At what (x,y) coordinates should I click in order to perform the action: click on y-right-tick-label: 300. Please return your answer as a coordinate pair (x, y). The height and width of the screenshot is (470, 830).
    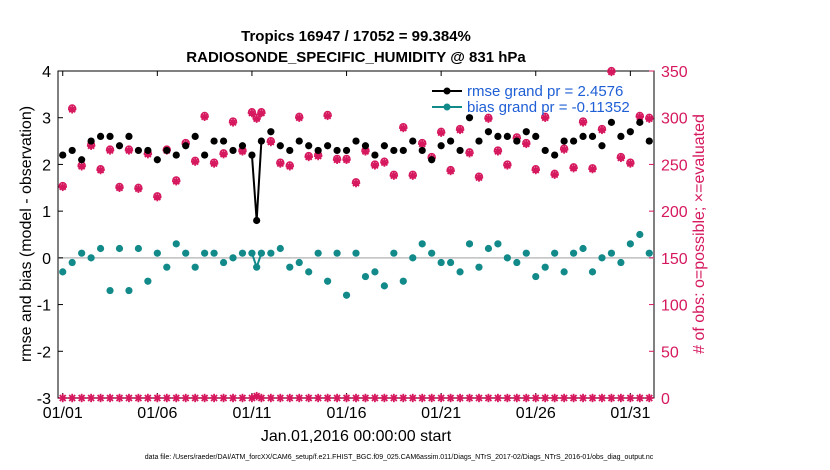
    Looking at the image, I should click on (674, 119).